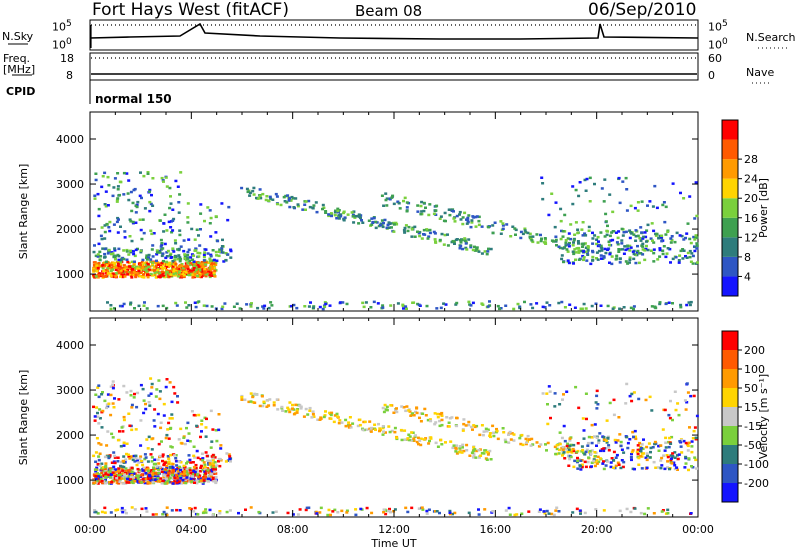 The width and height of the screenshot is (800, 554). Describe the element at coordinates (730, 130) in the screenshot. I see `colorbar-segment` at that location.